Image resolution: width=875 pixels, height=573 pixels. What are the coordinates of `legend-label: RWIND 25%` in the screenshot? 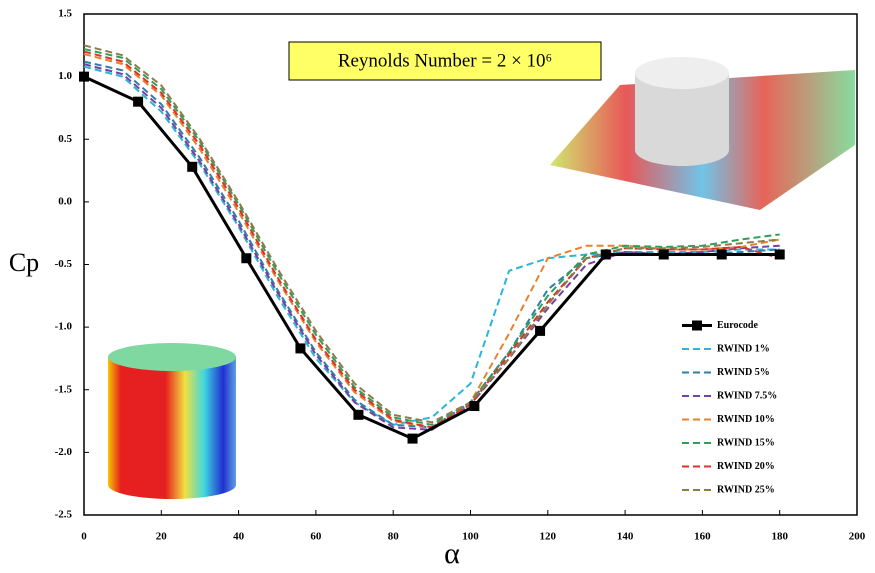 It's located at (746, 489).